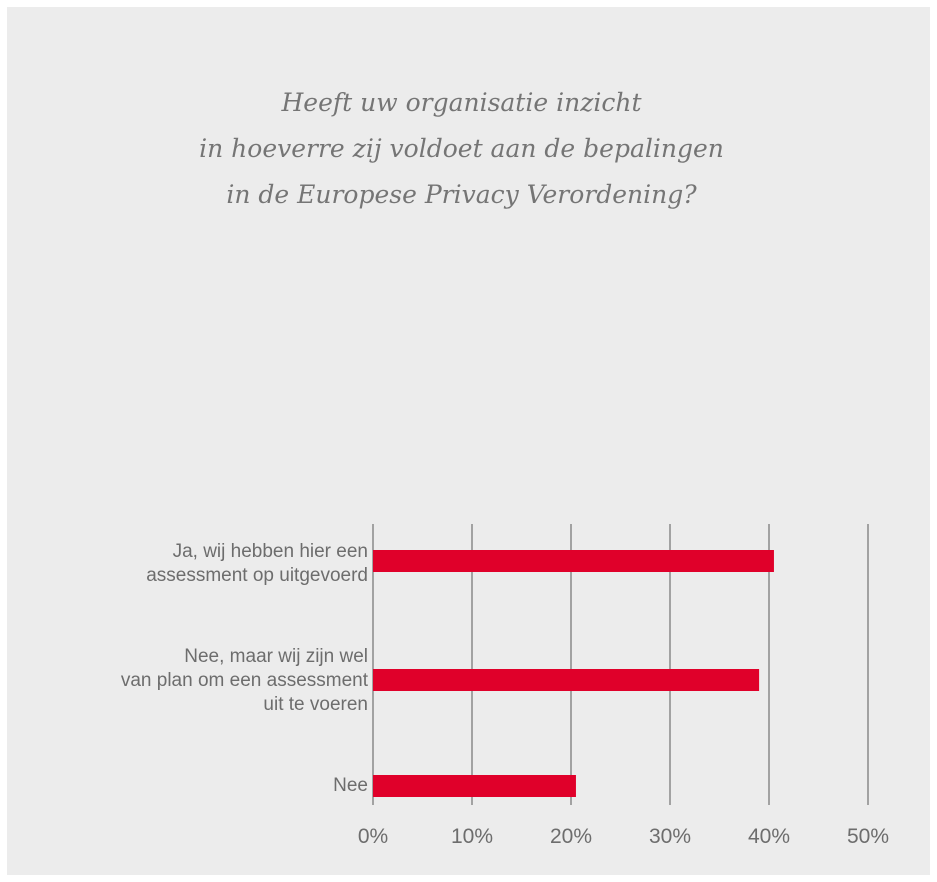  What do you see at coordinates (472, 836) in the screenshot?
I see `x-tick-label-10: 10%` at bounding box center [472, 836].